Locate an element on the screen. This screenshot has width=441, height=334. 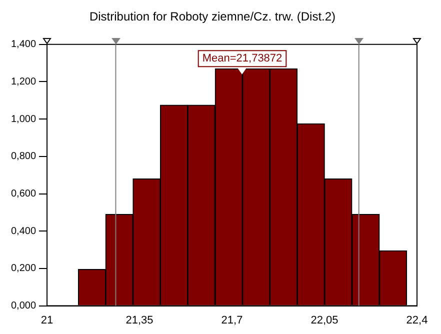
x-tick-label: 21 is located at coordinates (47, 320).